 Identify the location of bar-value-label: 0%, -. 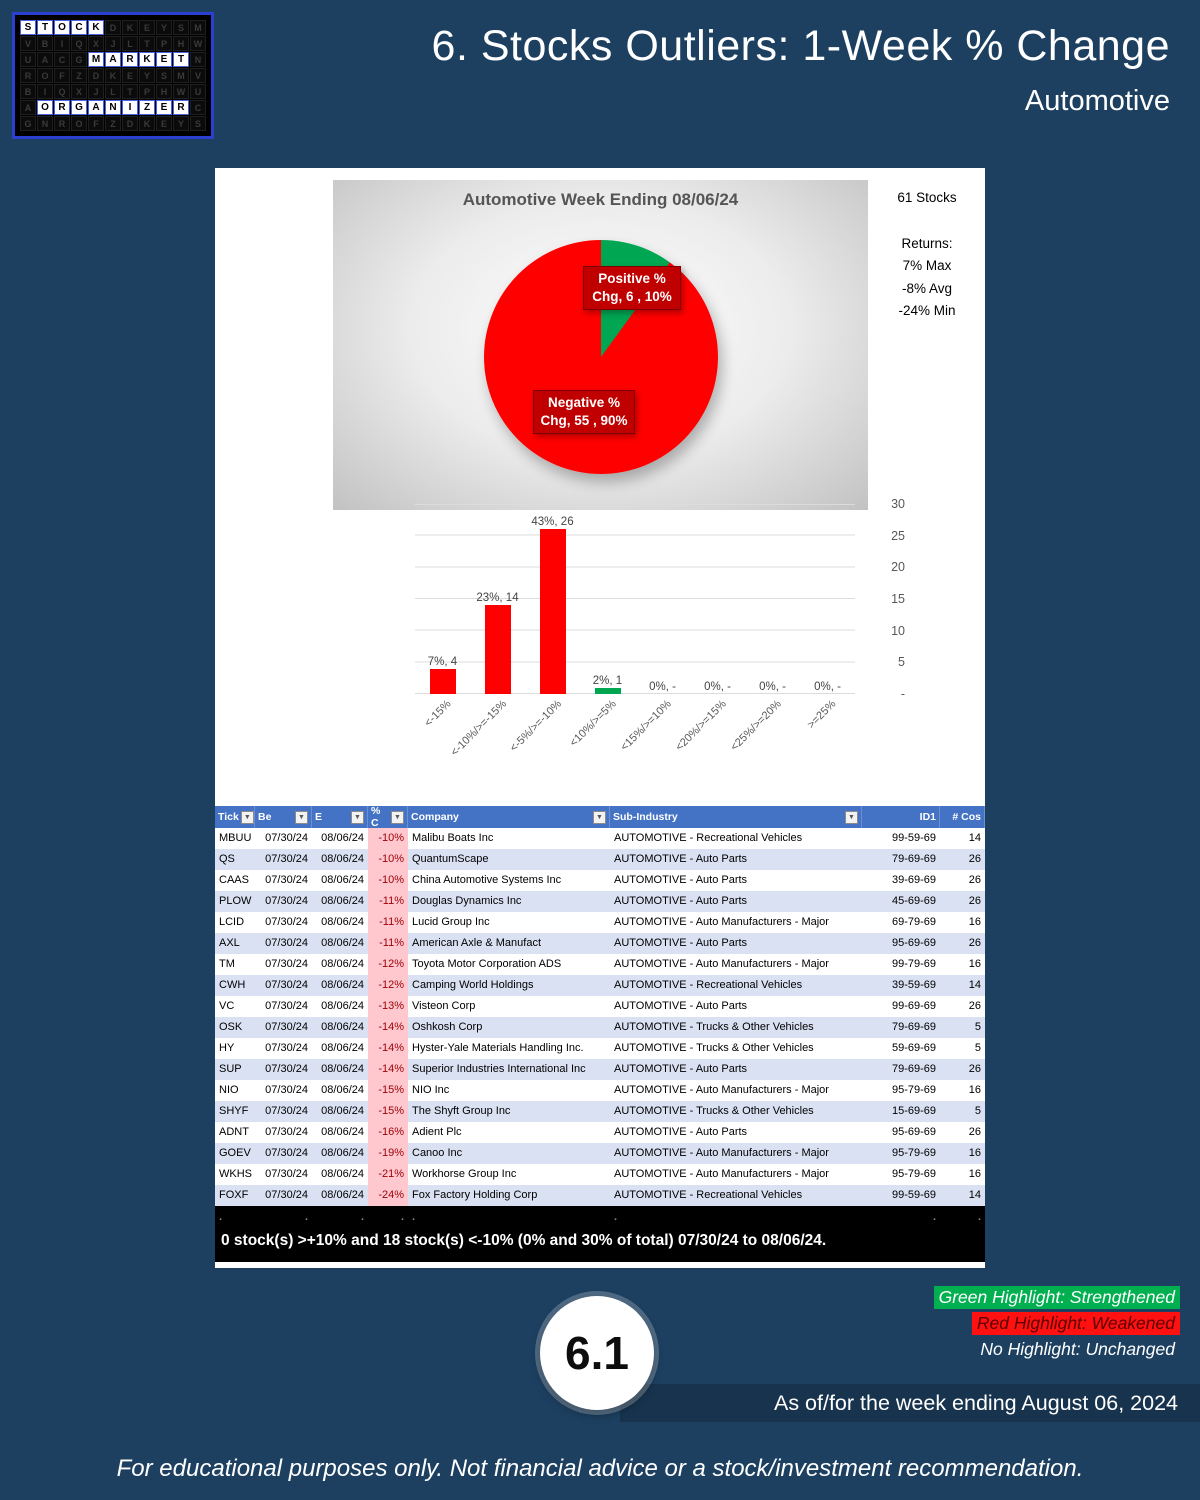
(772, 687).